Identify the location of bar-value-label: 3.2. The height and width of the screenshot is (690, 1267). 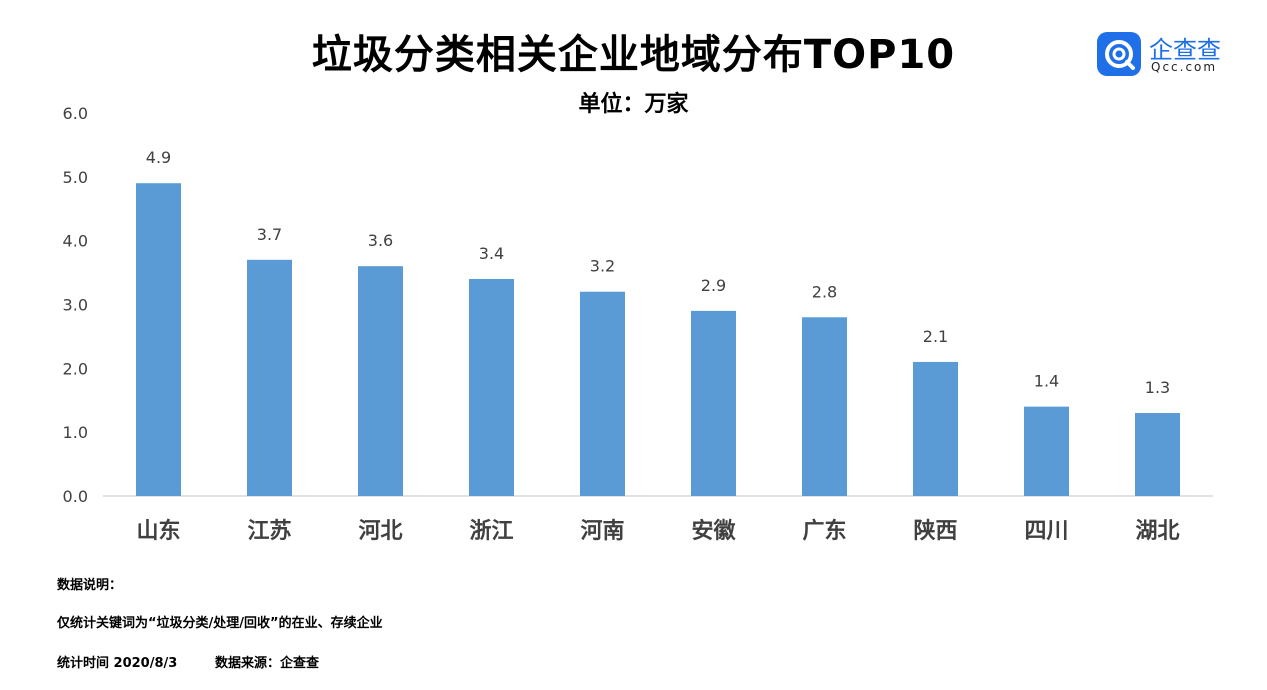
(602, 266).